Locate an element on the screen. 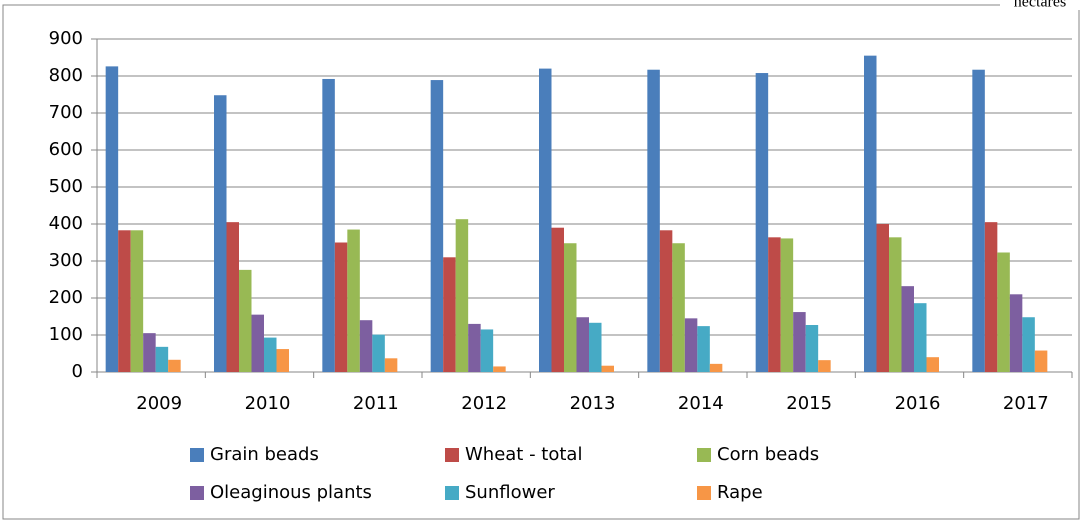  legend-label: Corn beads is located at coordinates (768, 454).